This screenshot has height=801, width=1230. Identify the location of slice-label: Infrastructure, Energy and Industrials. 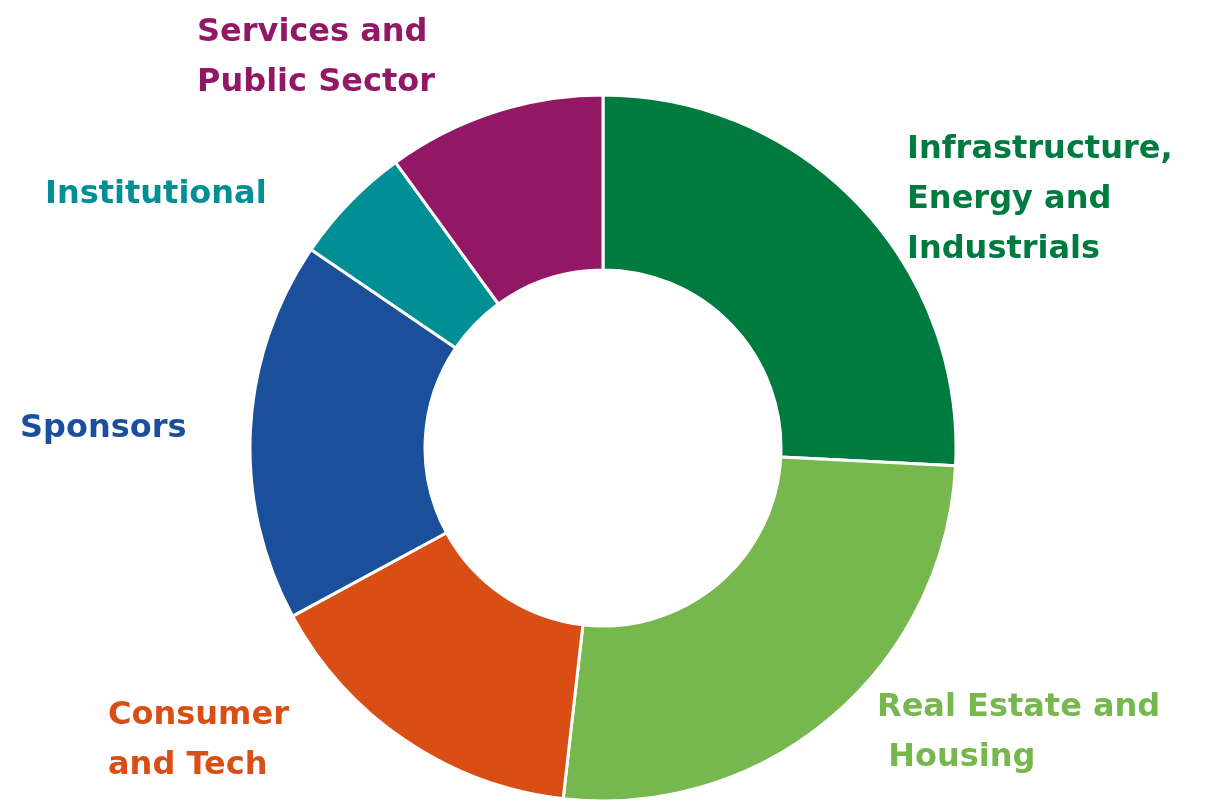
(1045, 197).